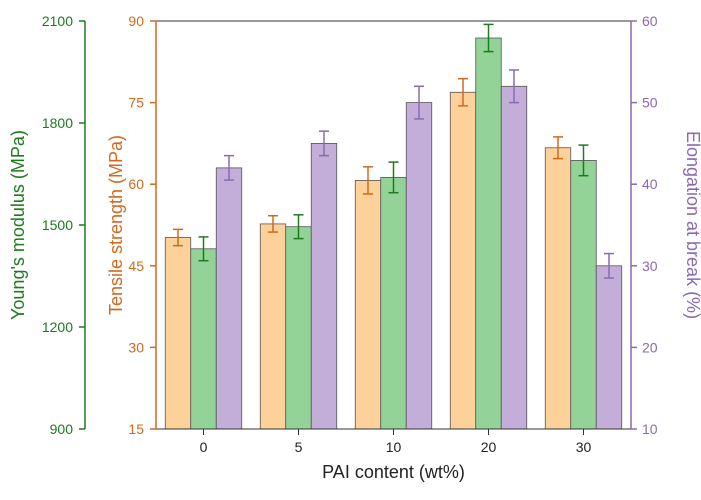 The image size is (701, 500). I want to click on tensile-tick-label: 30, so click(136, 347).